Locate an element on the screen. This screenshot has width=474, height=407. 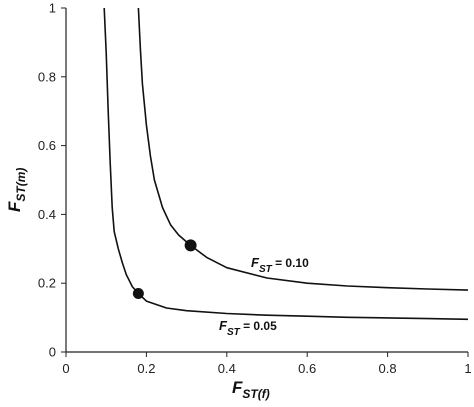
y-axis-title: FST(m) is located at coordinates (16, 190).